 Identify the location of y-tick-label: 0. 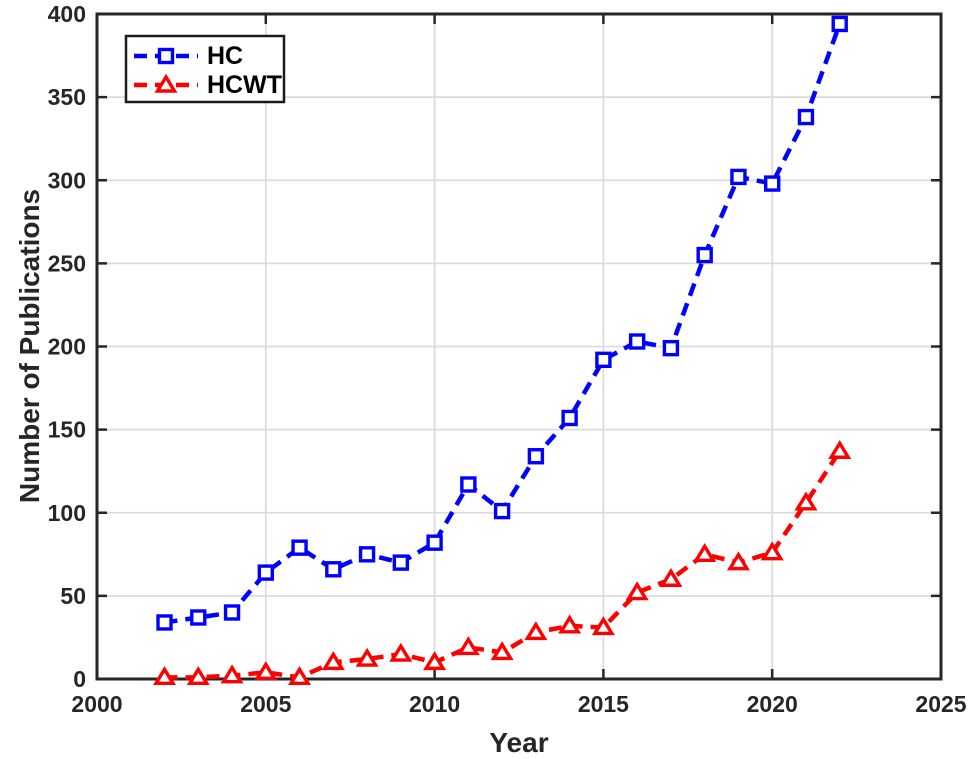
(79, 679).